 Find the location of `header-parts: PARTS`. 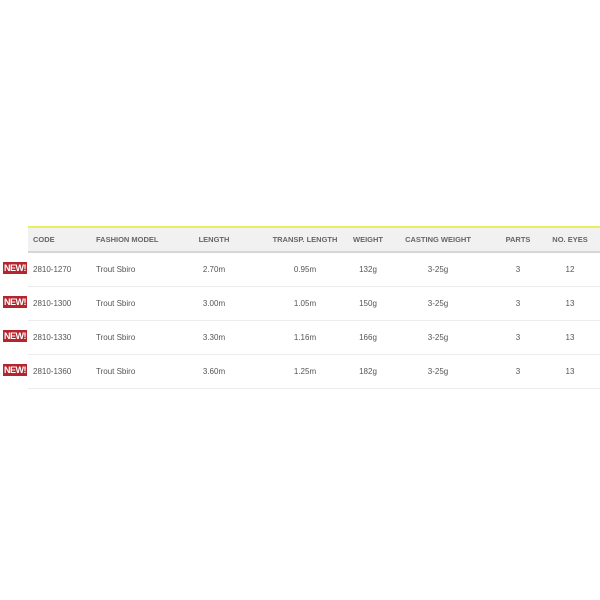

header-parts: PARTS is located at coordinates (518, 239).